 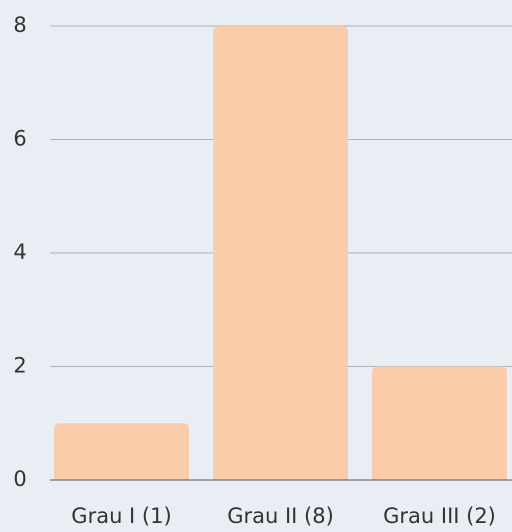 I want to click on y-tick-label: 4, so click(x=19, y=252).